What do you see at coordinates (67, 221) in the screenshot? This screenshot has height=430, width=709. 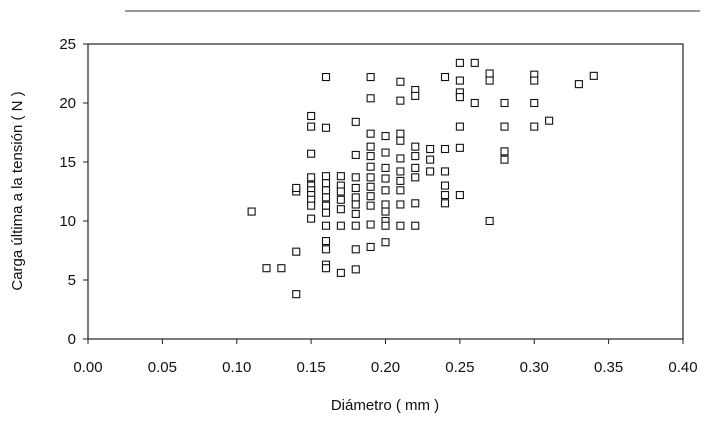 I see `y-tick-label: 10` at bounding box center [67, 221].